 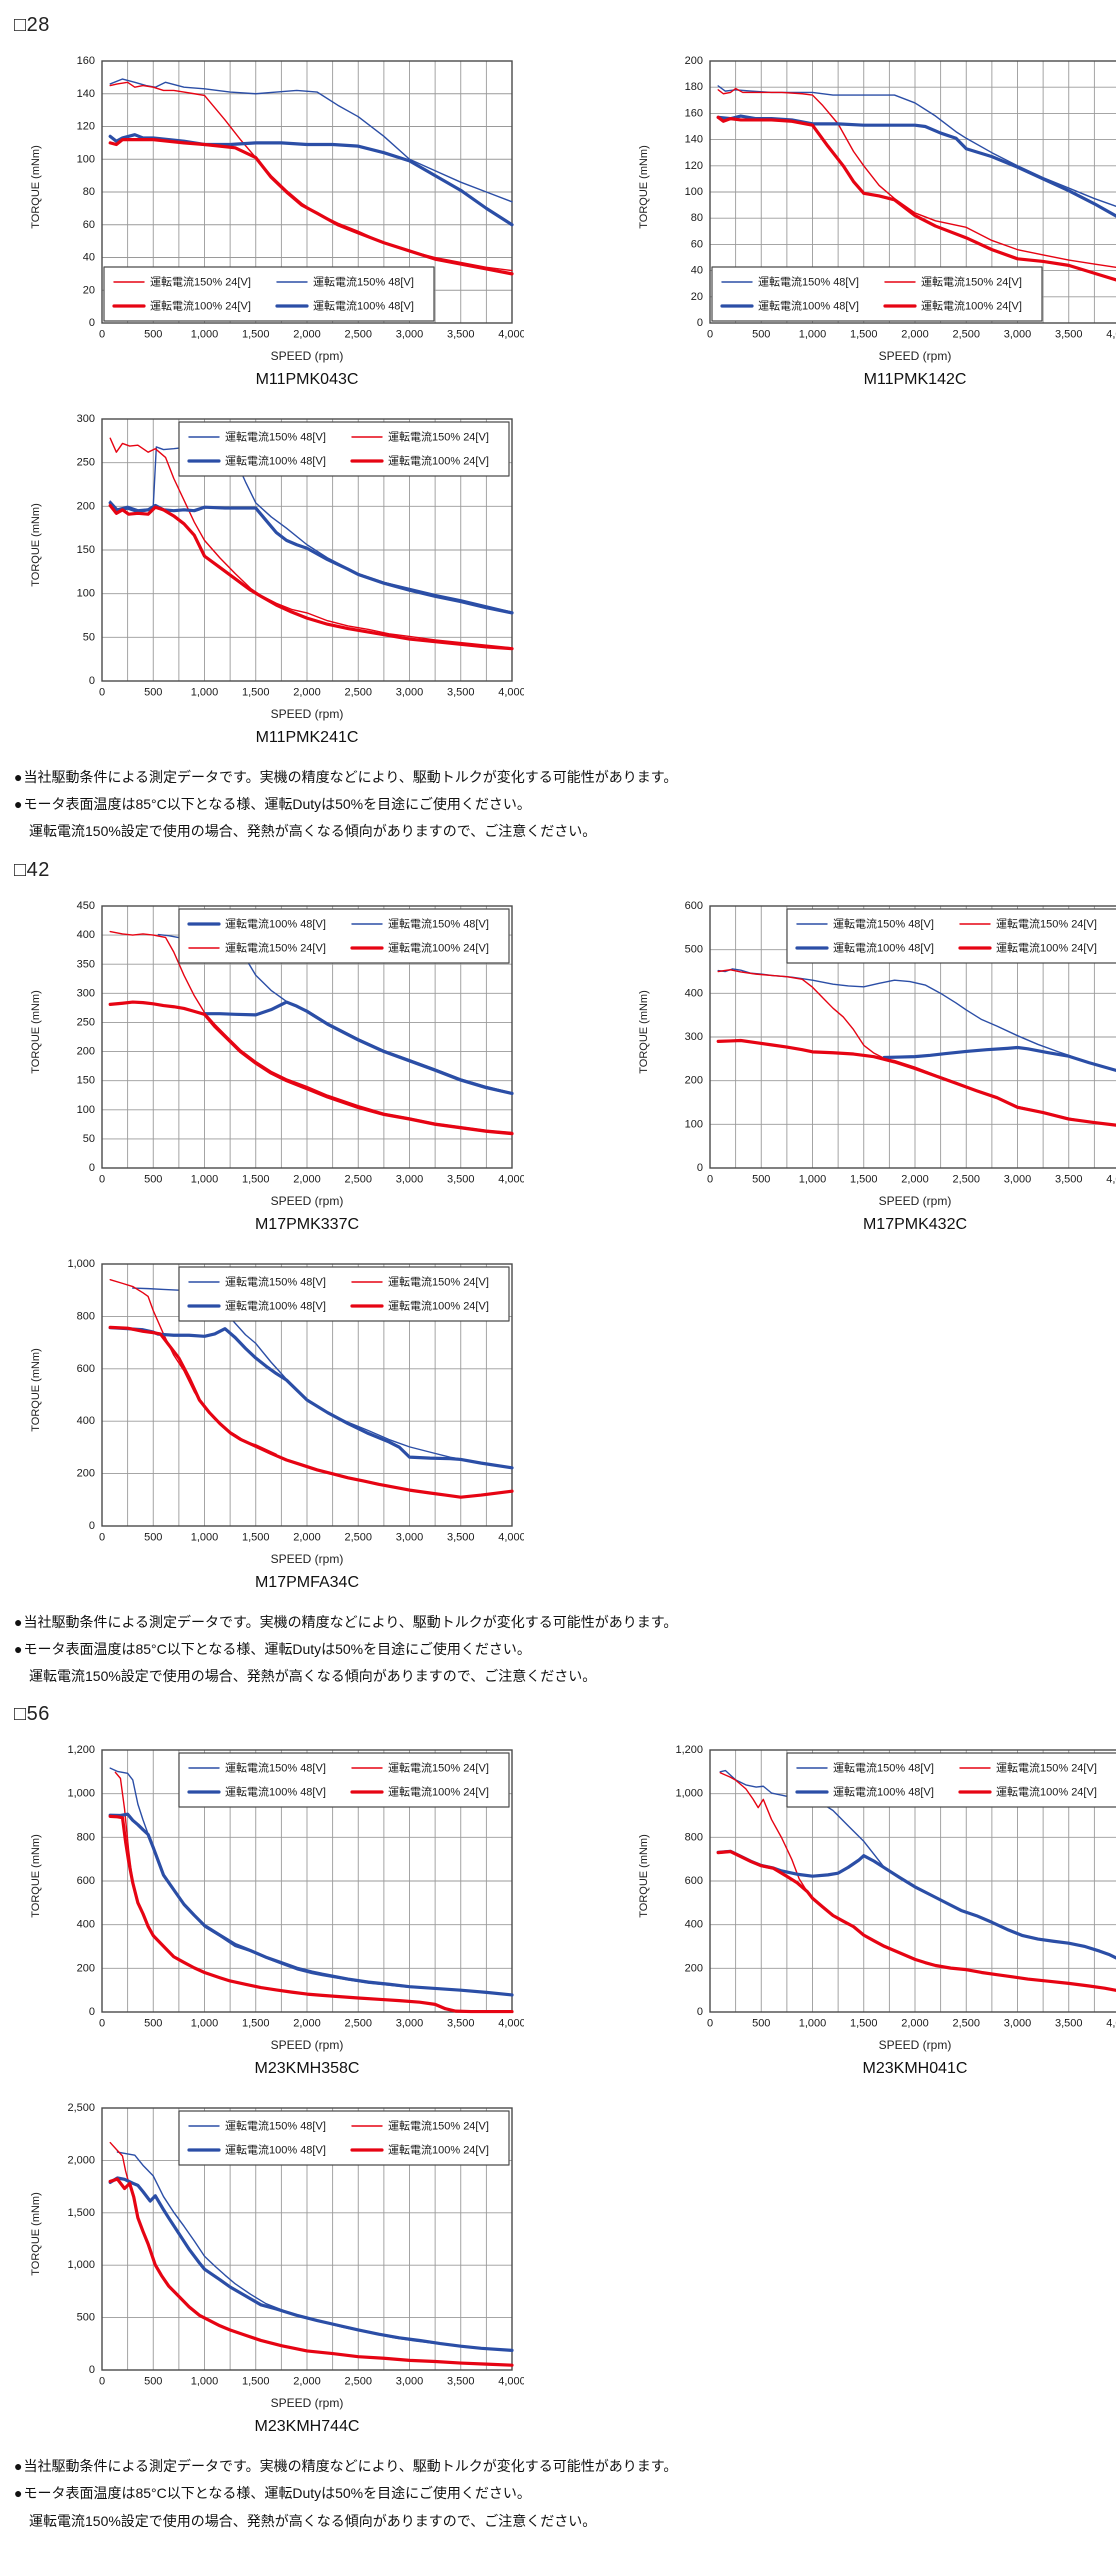 I want to click on chart-canvas-m23kmh041c, so click(x=884, y=1888).